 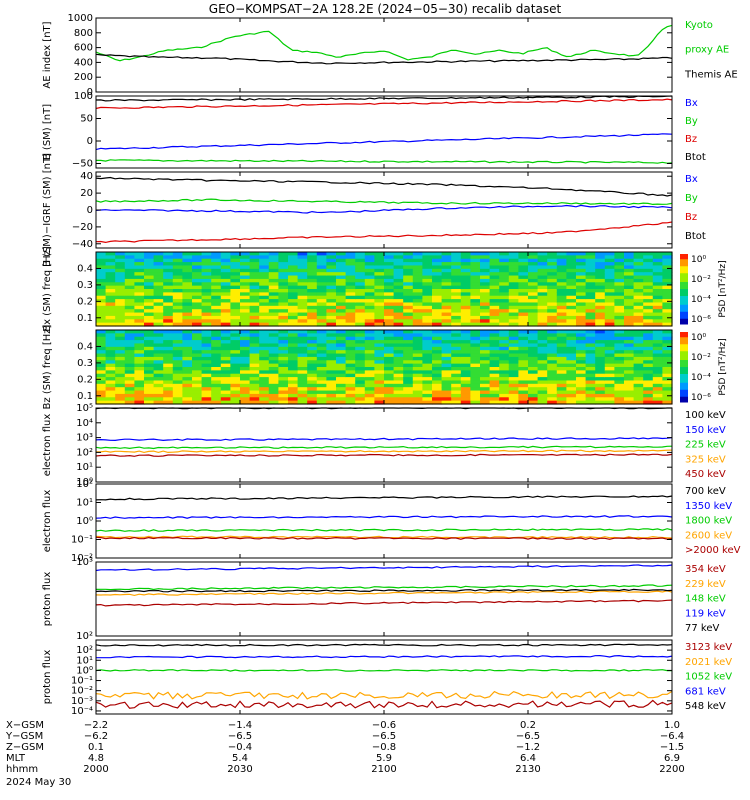 I want to click on legend-entry: 681 keV, so click(x=705, y=691).